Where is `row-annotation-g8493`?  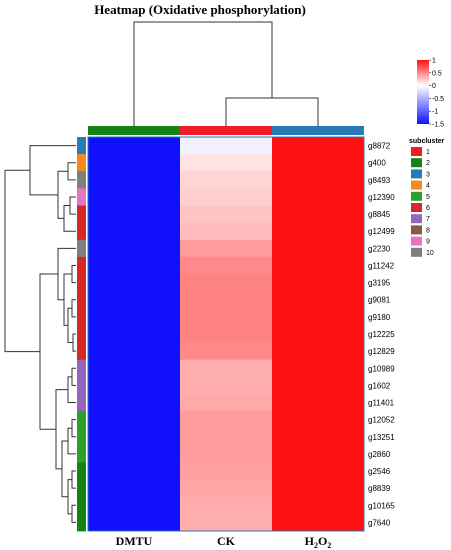 row-annotation-g8493 is located at coordinates (81, 180).